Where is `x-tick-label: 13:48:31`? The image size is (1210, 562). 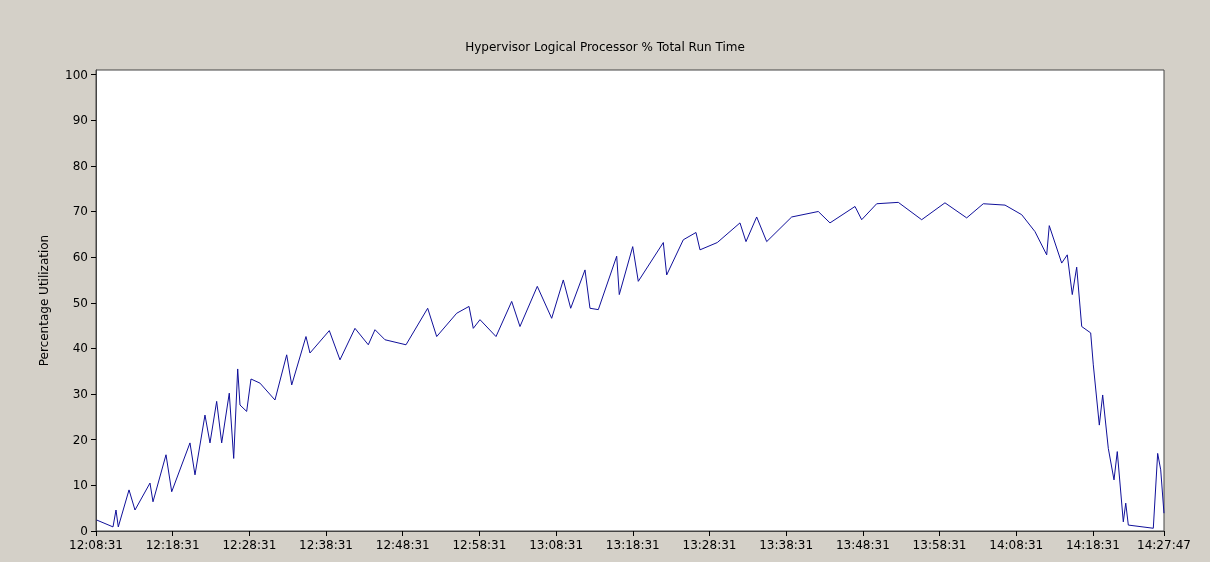 x-tick-label: 13:48:31 is located at coordinates (862, 545).